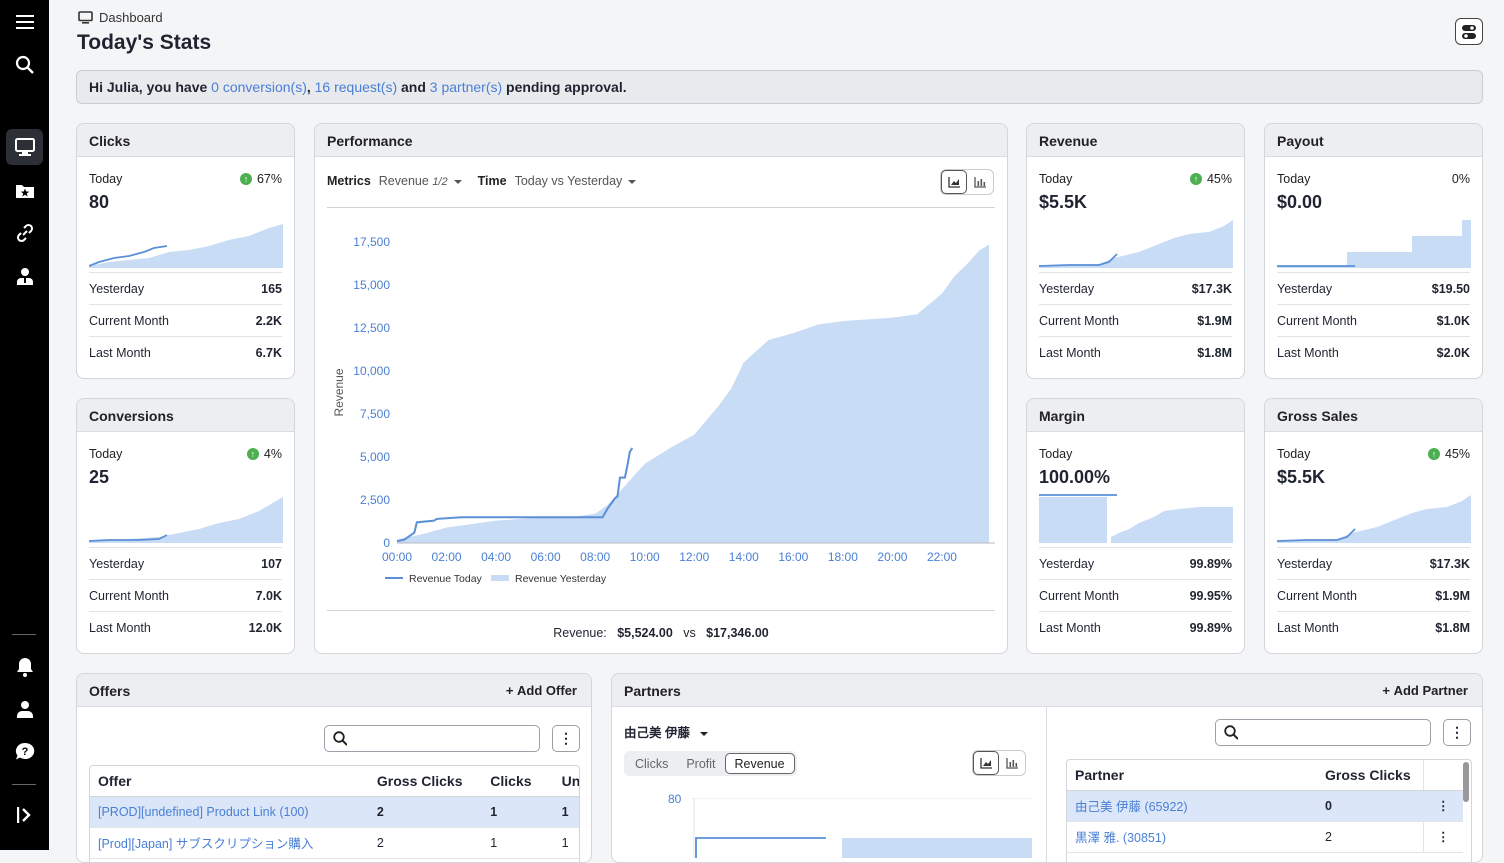  What do you see at coordinates (1192, 775) in the screenshot?
I see `column-header: Partner` at bounding box center [1192, 775].